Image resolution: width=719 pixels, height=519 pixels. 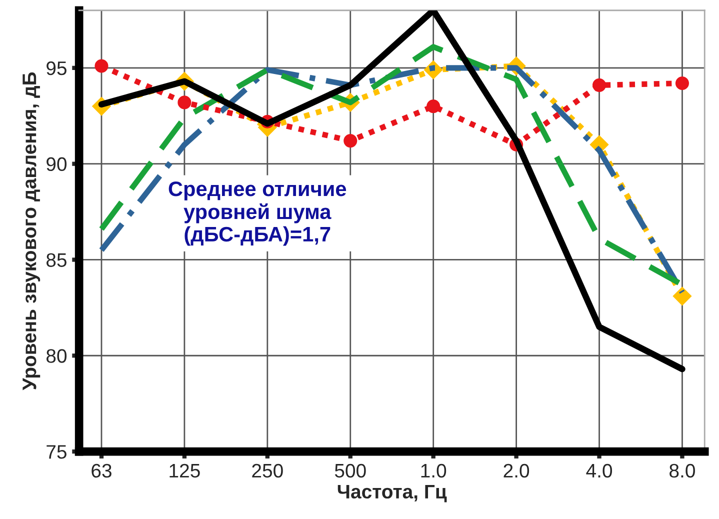 What do you see at coordinates (599, 471) in the screenshot?
I see `x-tick-label: 4.0` at bounding box center [599, 471].